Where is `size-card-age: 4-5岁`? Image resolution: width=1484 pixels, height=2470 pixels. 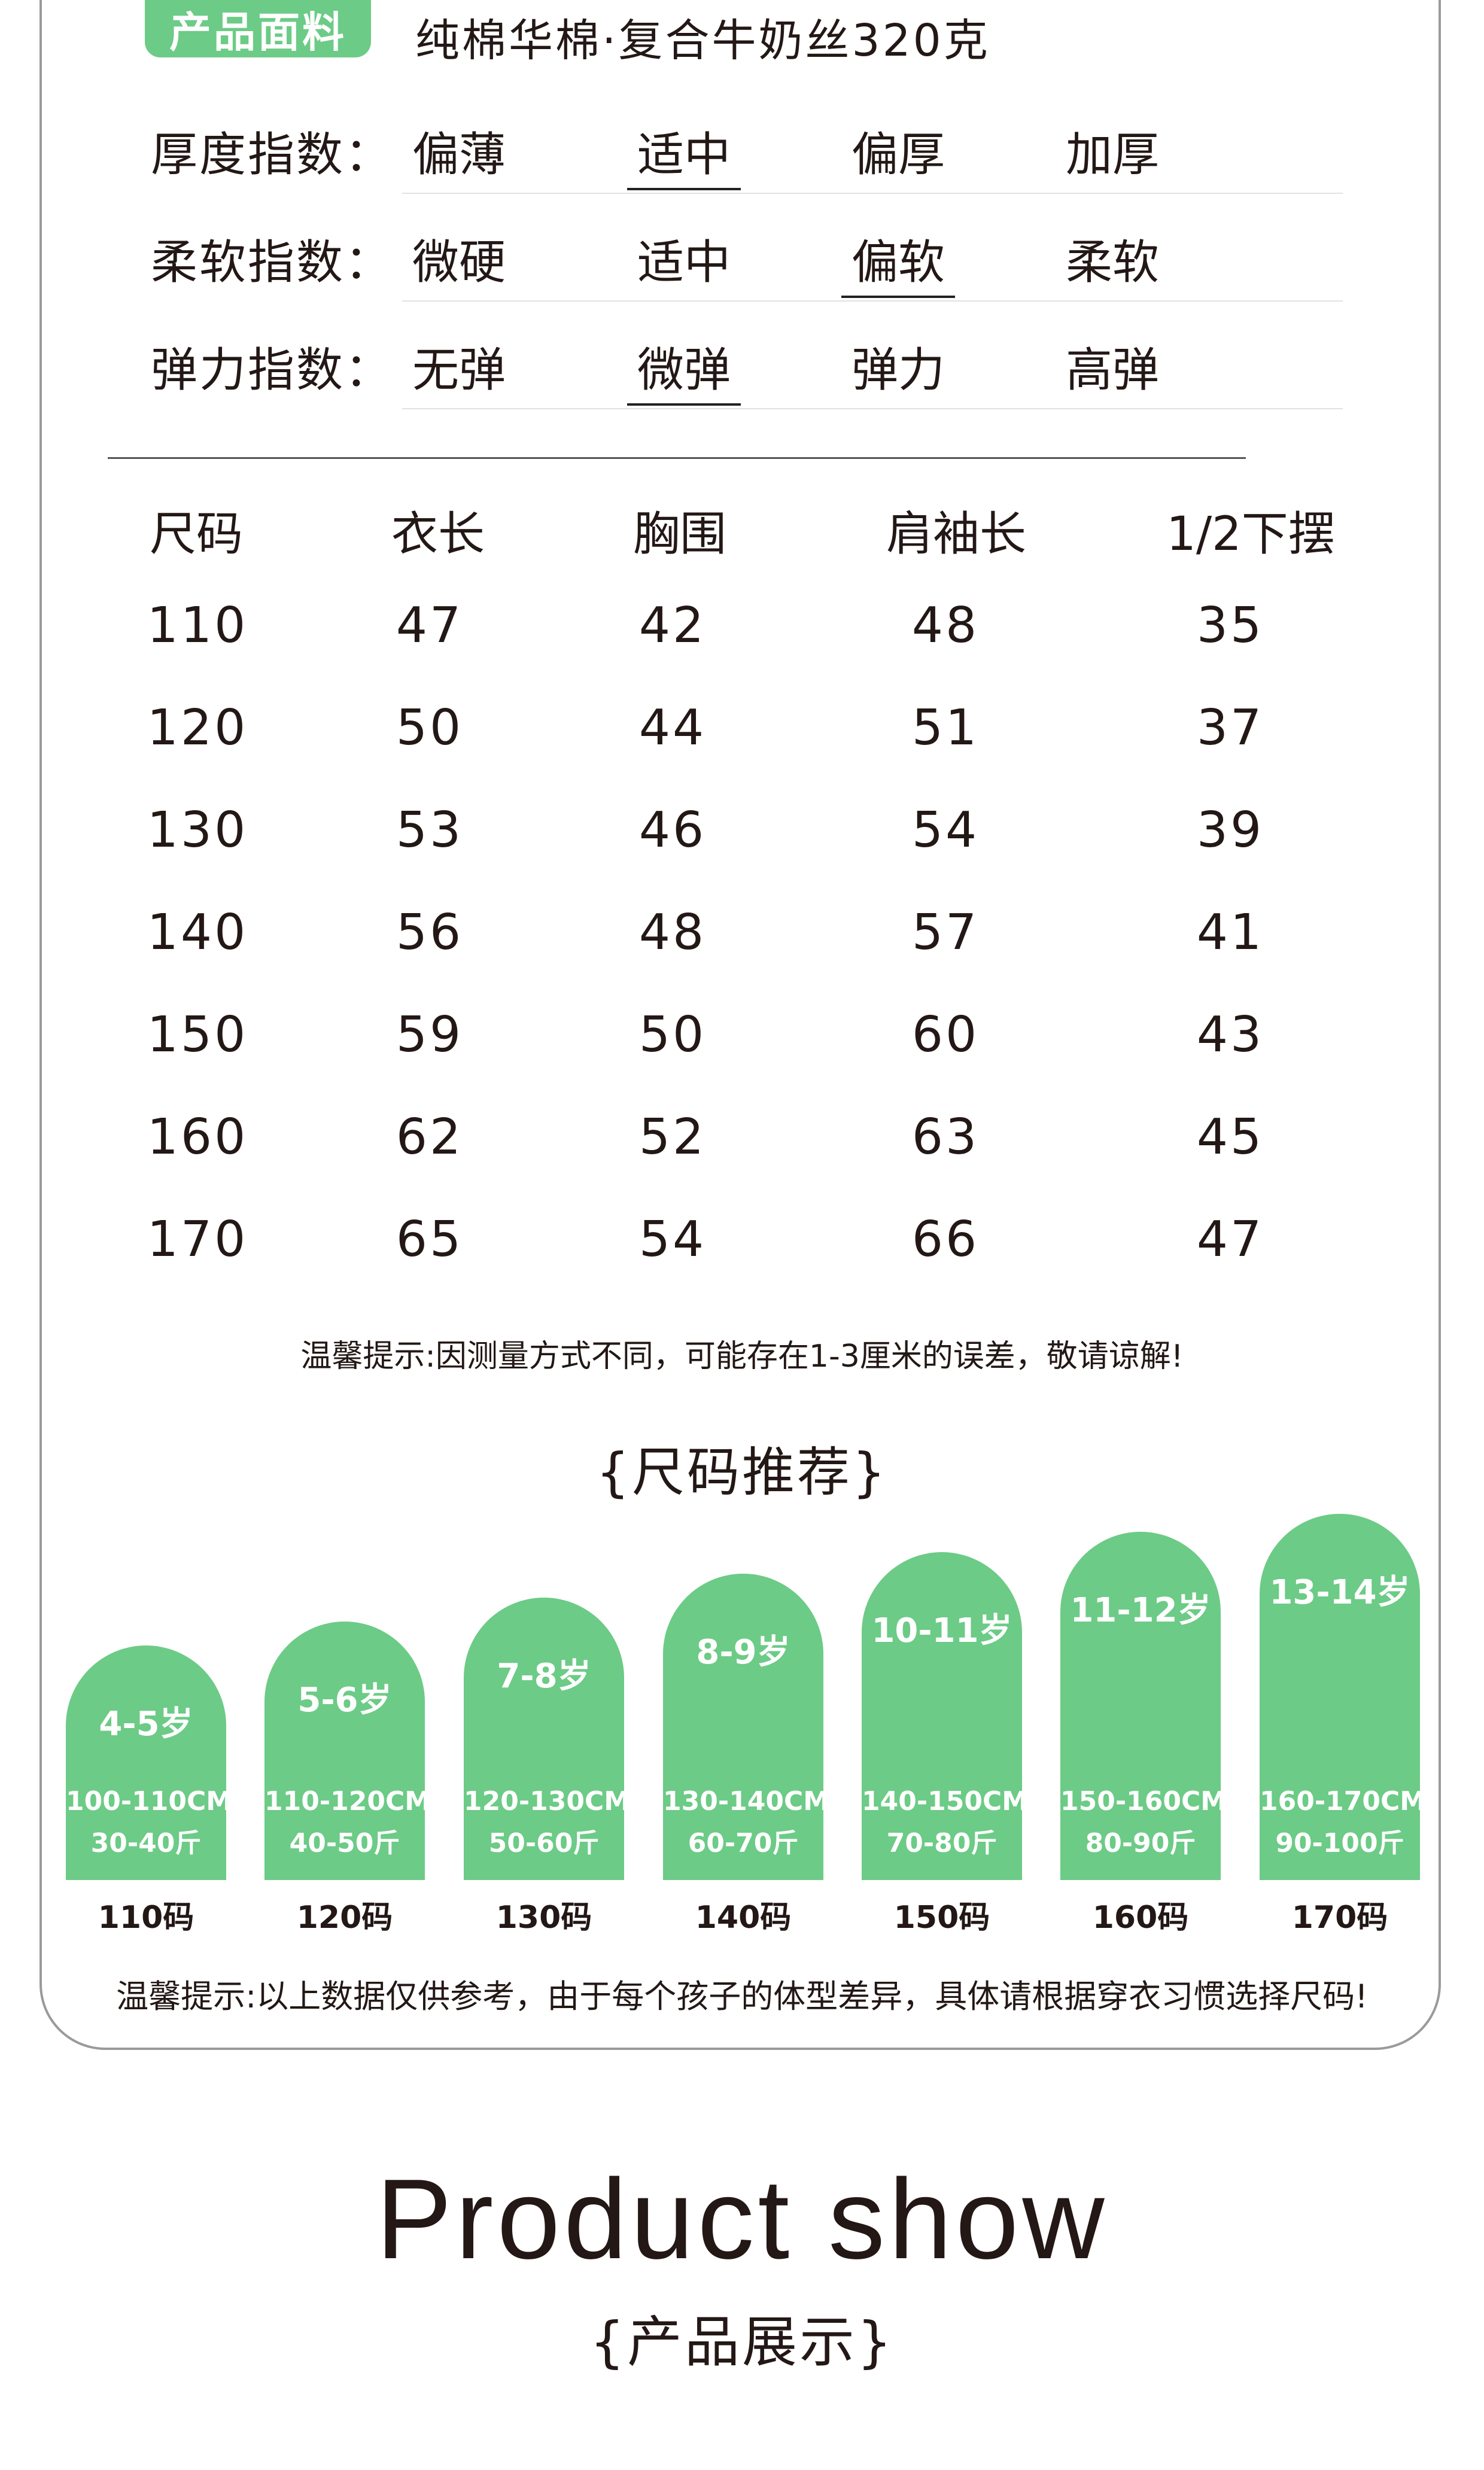
size-card-age: 4-5岁 is located at coordinates (146, 1724).